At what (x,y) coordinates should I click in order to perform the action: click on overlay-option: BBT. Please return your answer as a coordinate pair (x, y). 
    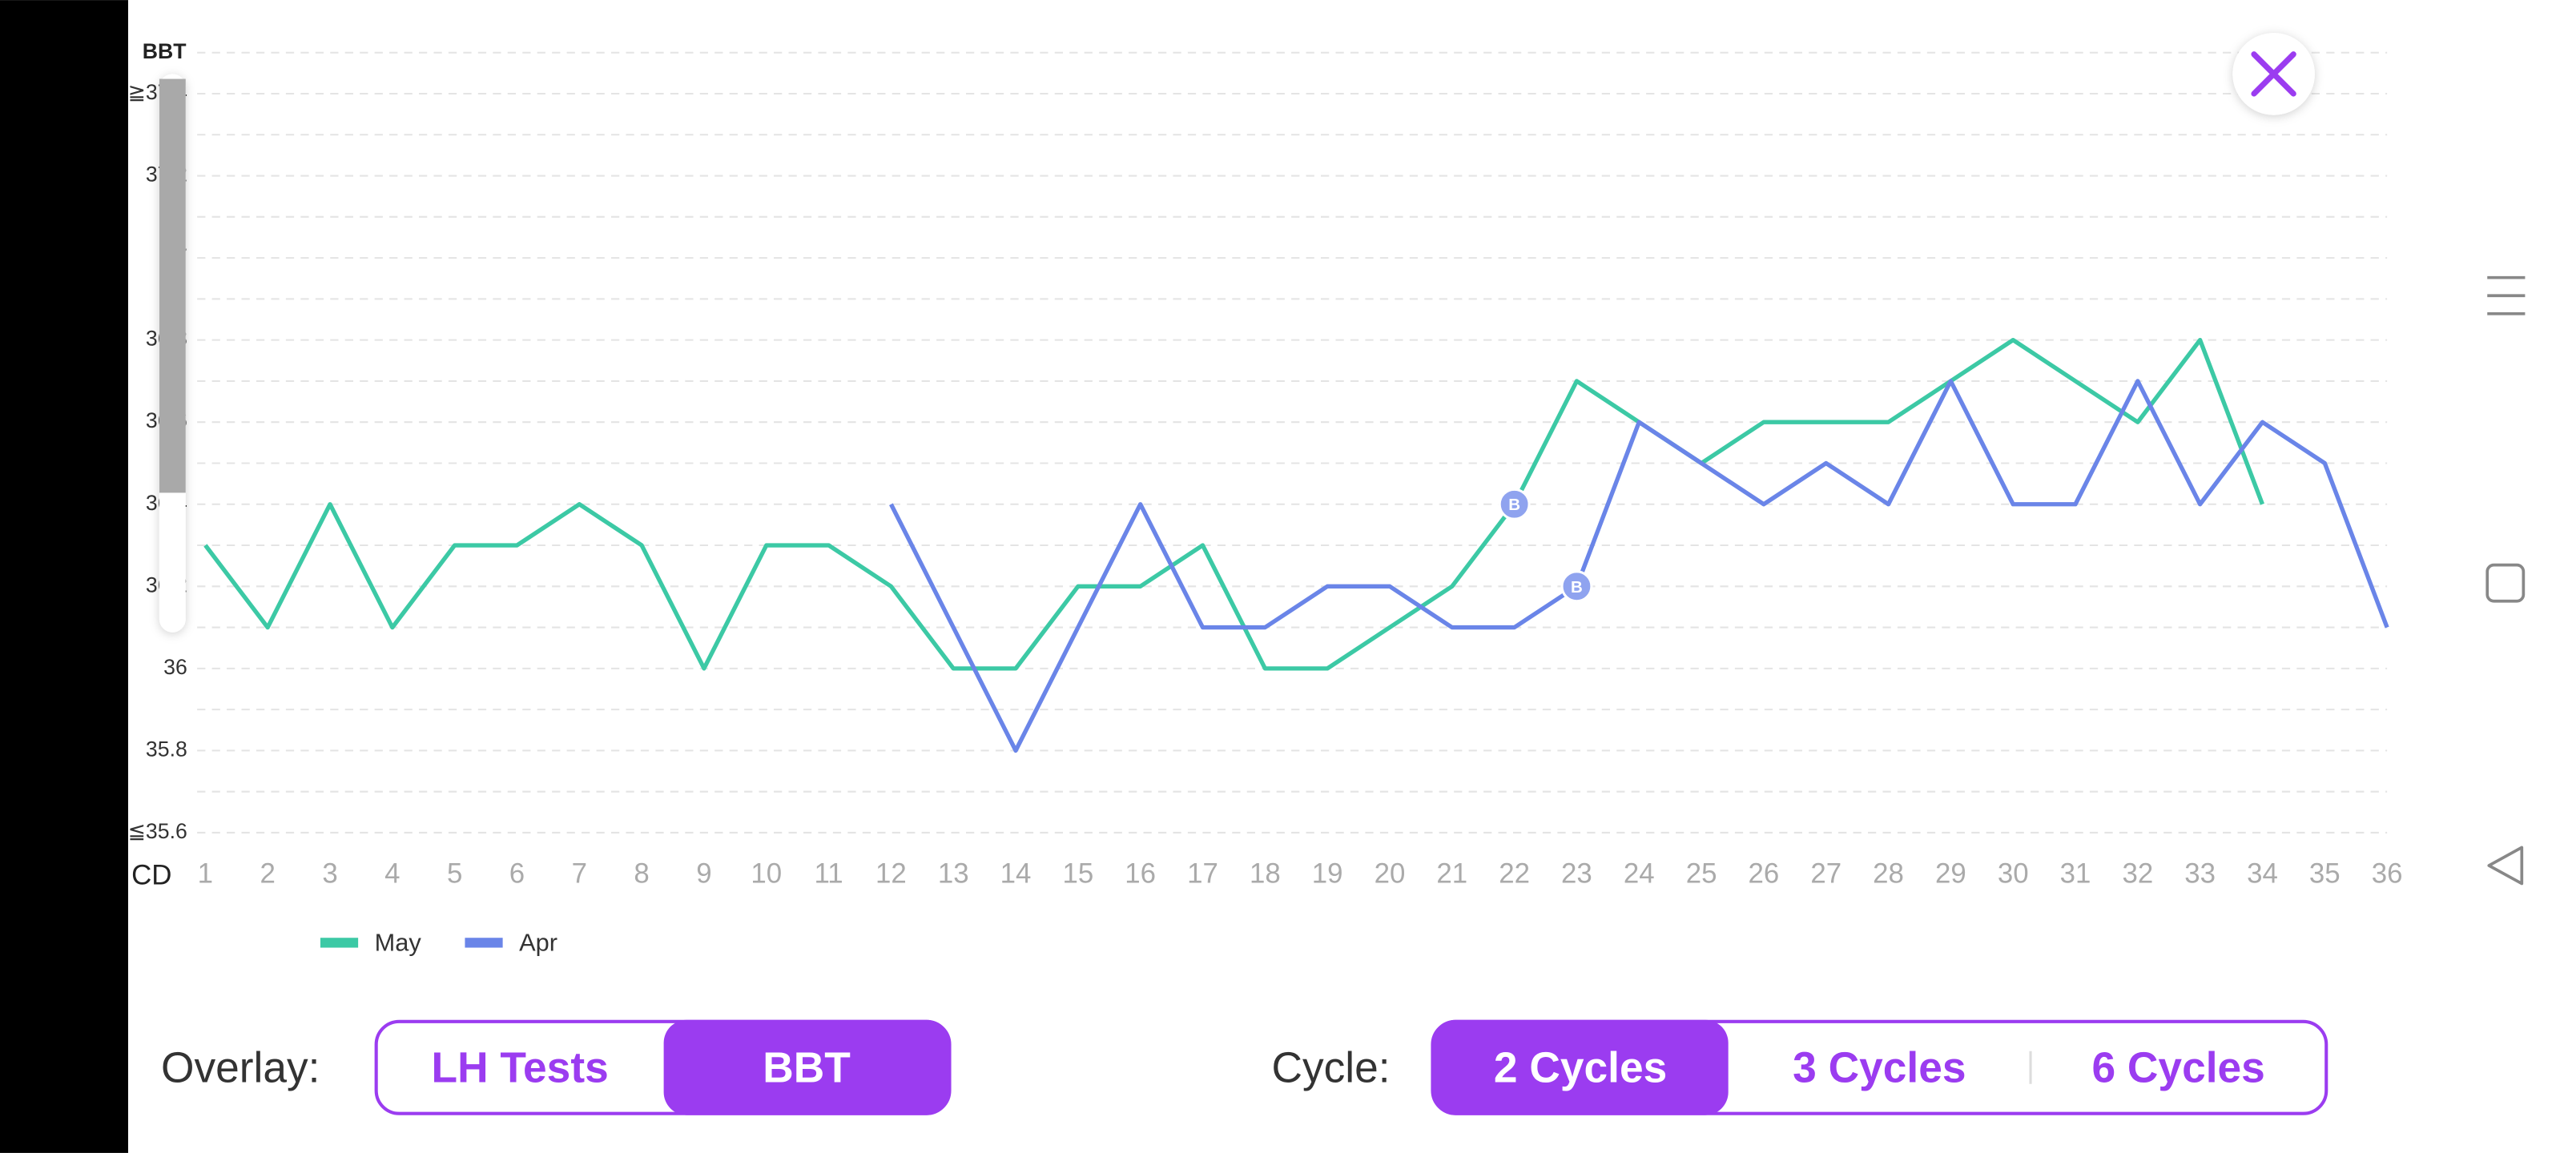
    Looking at the image, I should click on (807, 1067).